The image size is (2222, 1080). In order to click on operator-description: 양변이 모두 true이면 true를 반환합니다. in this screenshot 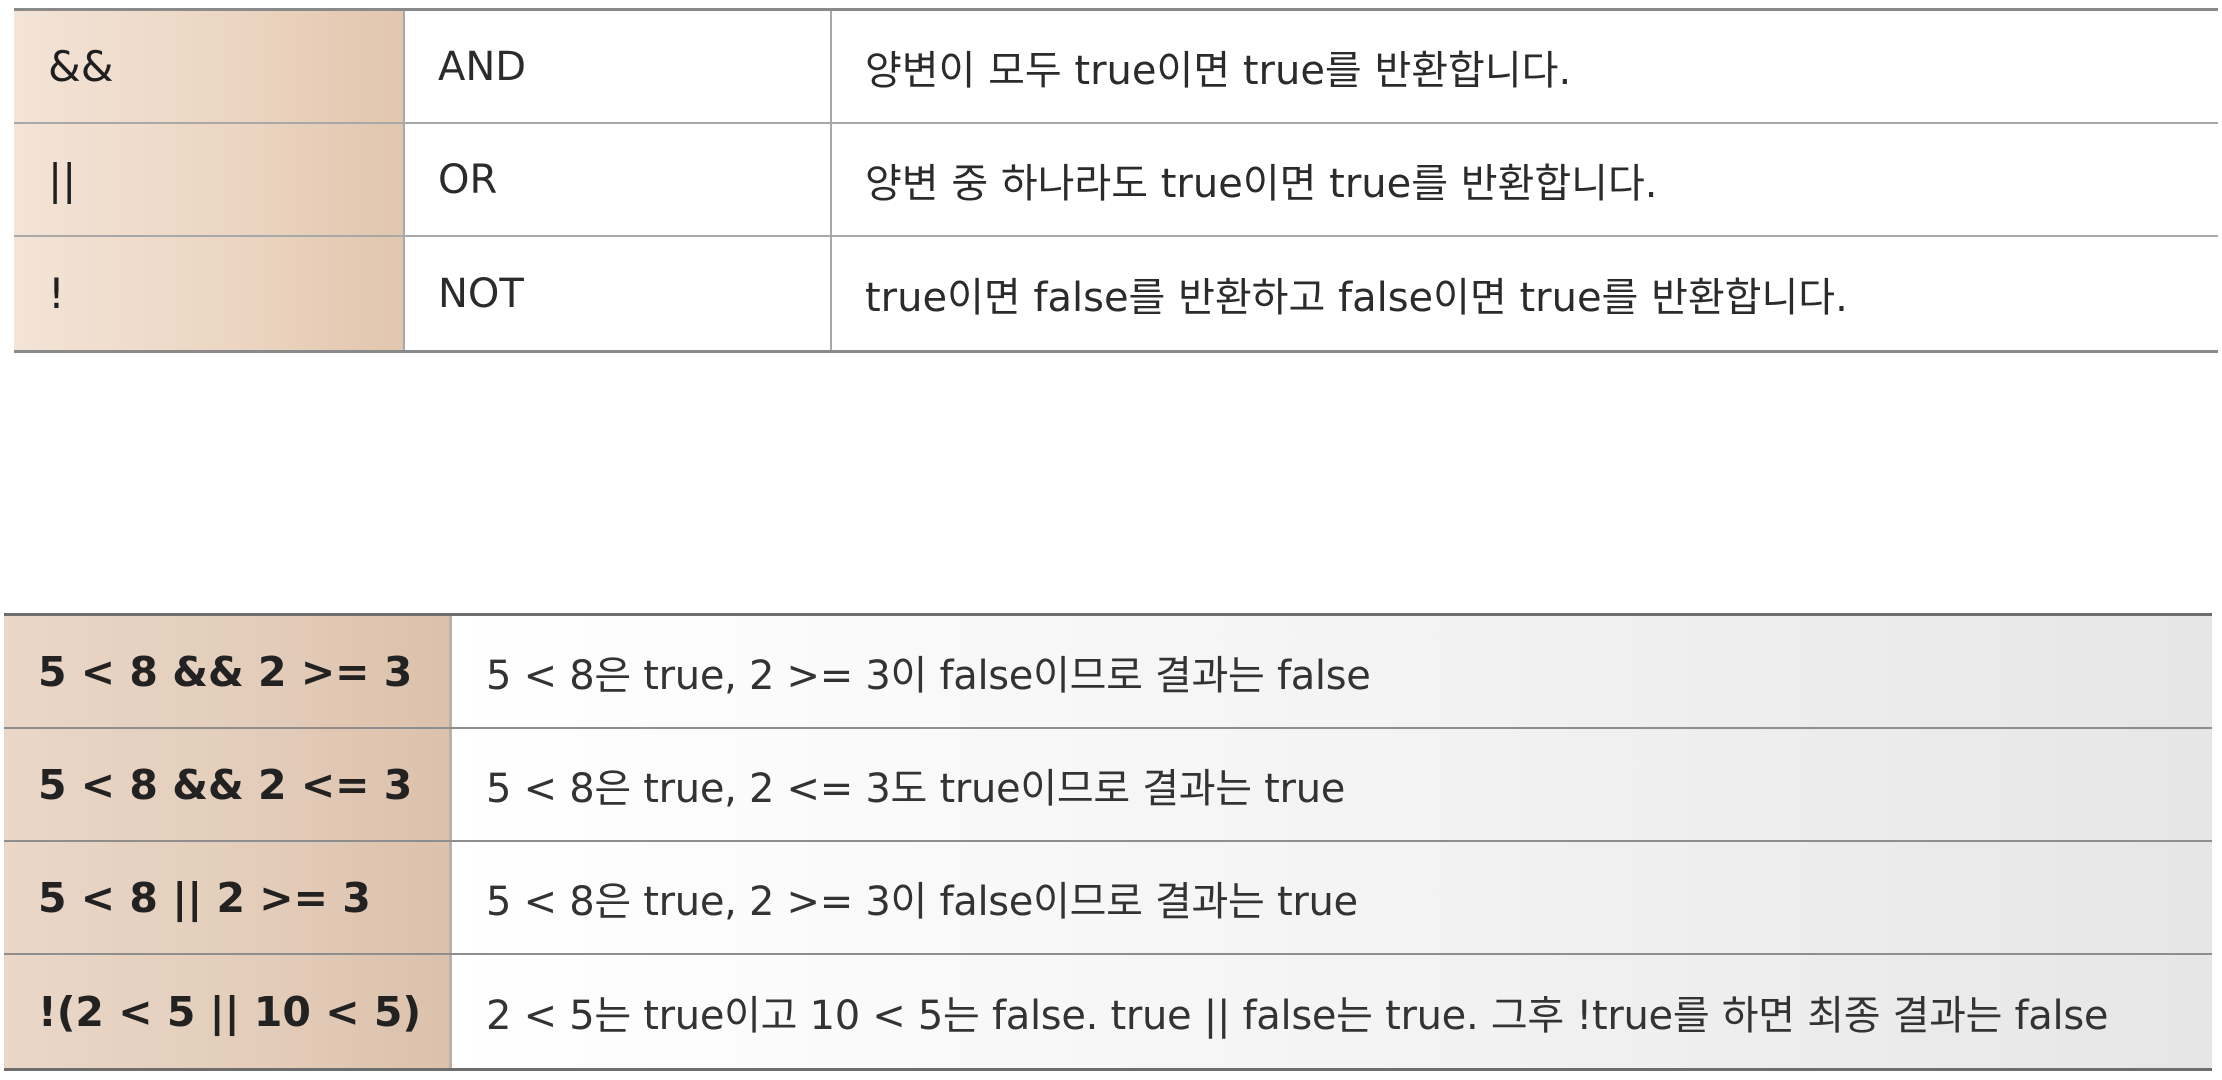, I will do `click(1524, 66)`.